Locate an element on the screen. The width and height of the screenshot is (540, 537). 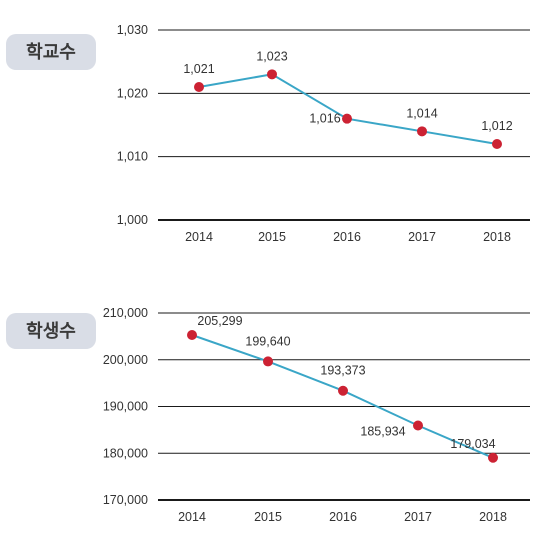
data-label: 205,299 is located at coordinates (219, 321).